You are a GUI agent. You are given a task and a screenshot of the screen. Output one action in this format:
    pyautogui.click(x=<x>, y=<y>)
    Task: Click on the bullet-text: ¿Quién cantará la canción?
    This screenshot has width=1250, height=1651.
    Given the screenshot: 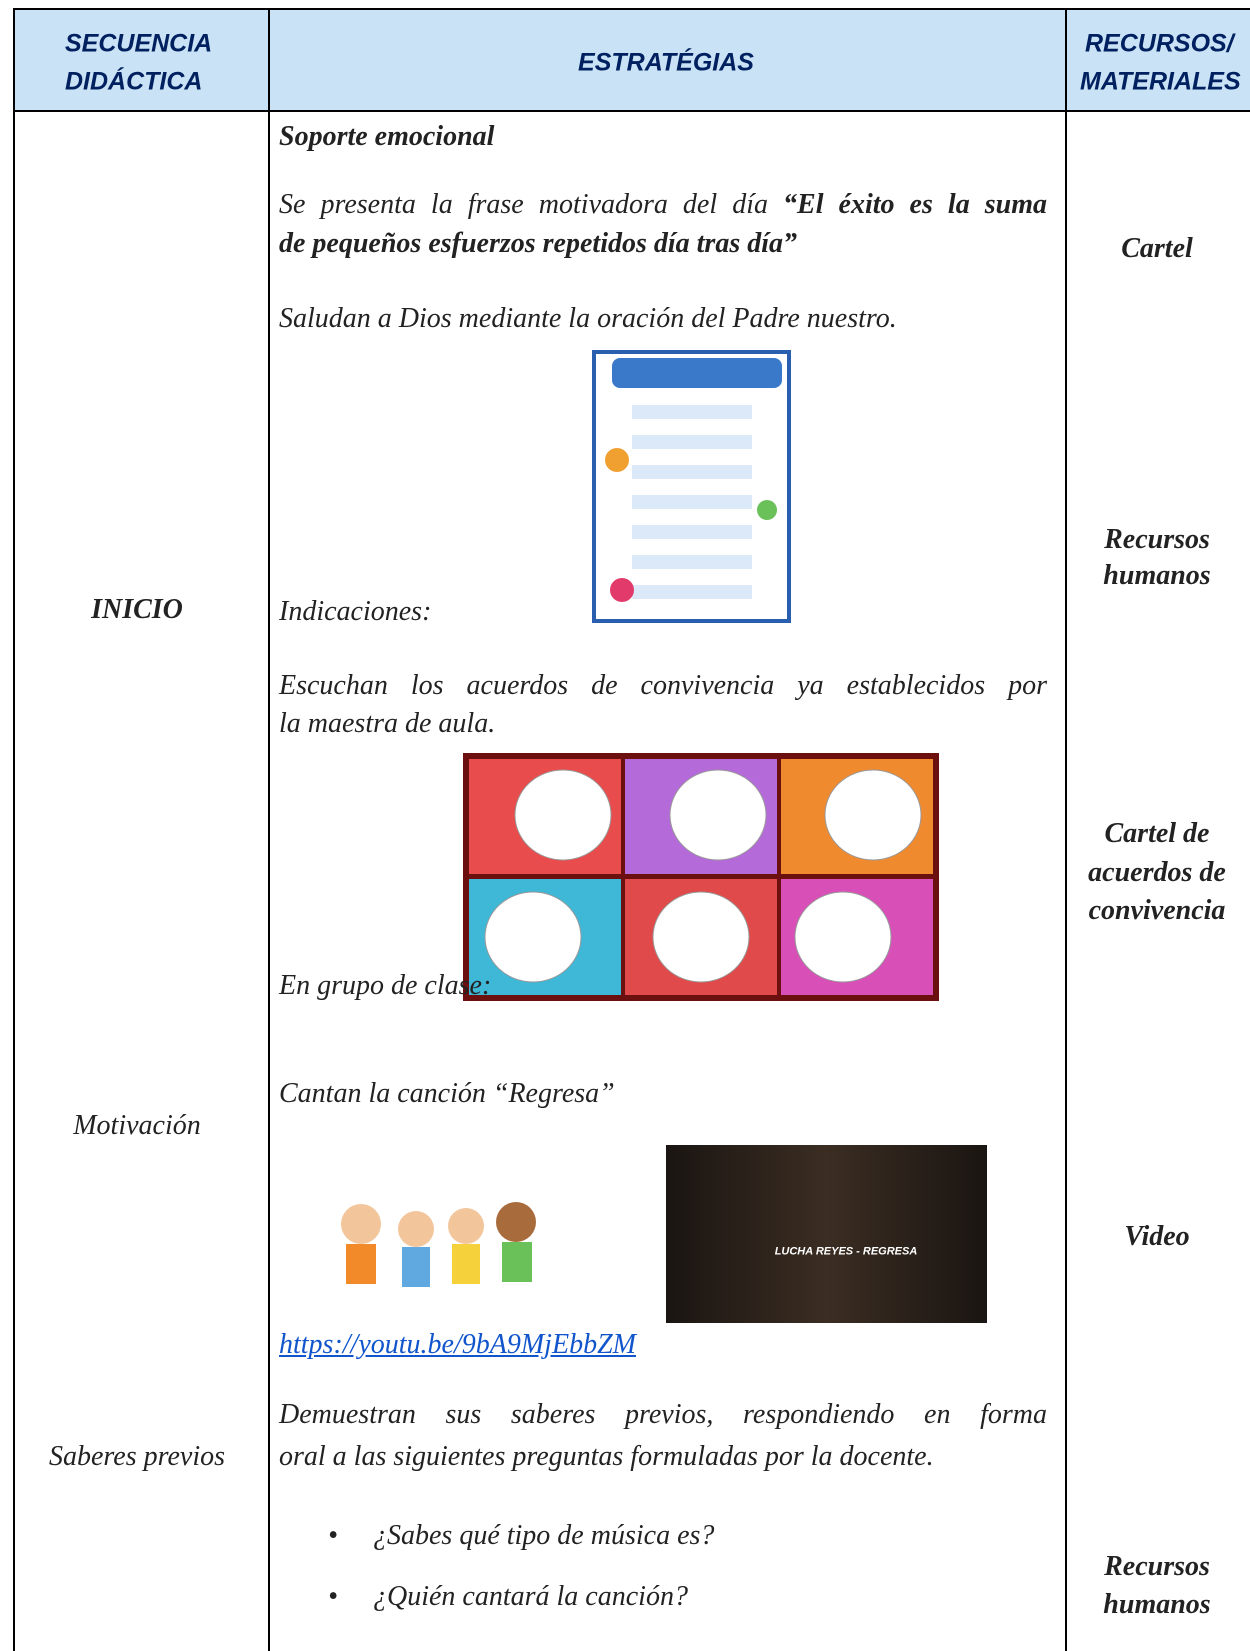 What is the action you would take?
    pyautogui.click(x=530, y=1596)
    